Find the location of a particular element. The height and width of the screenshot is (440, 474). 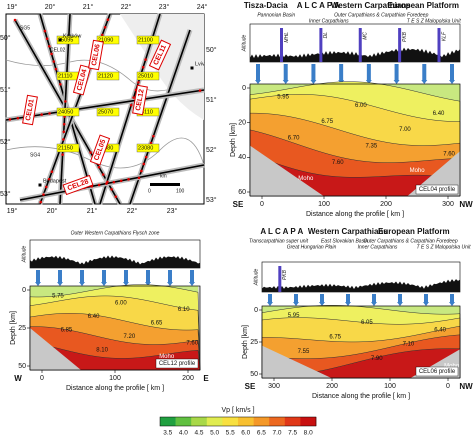

lat-label: 53° is located at coordinates (211, 200).